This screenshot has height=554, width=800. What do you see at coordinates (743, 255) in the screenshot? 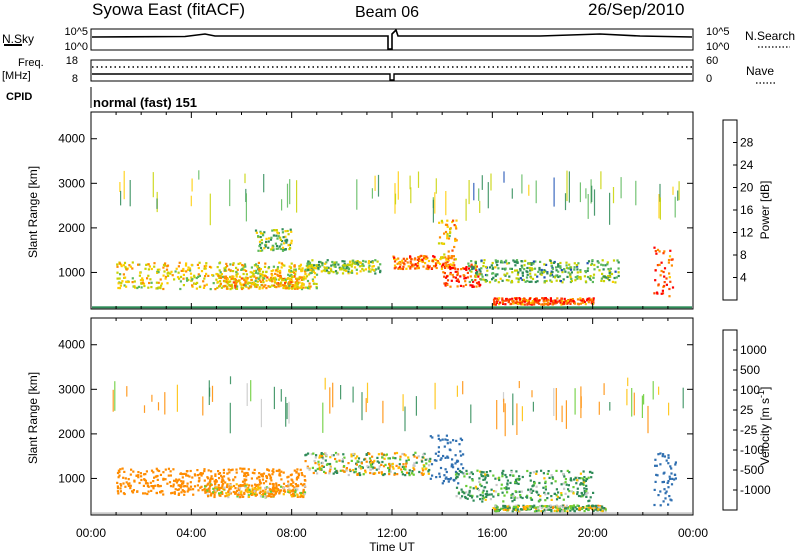
I see `colorbar-tick-label: 8` at bounding box center [743, 255].